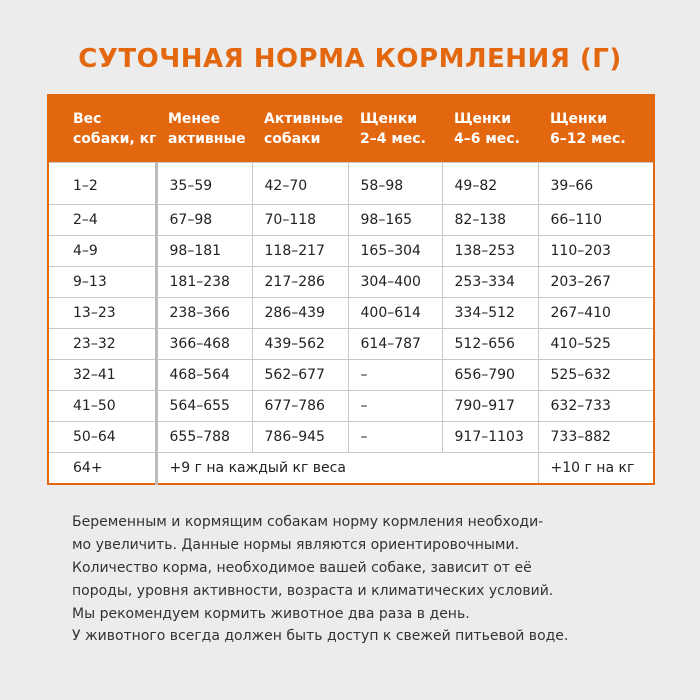 The width and height of the screenshot is (700, 700). I want to click on table-cell: 400–614, so click(395, 313).